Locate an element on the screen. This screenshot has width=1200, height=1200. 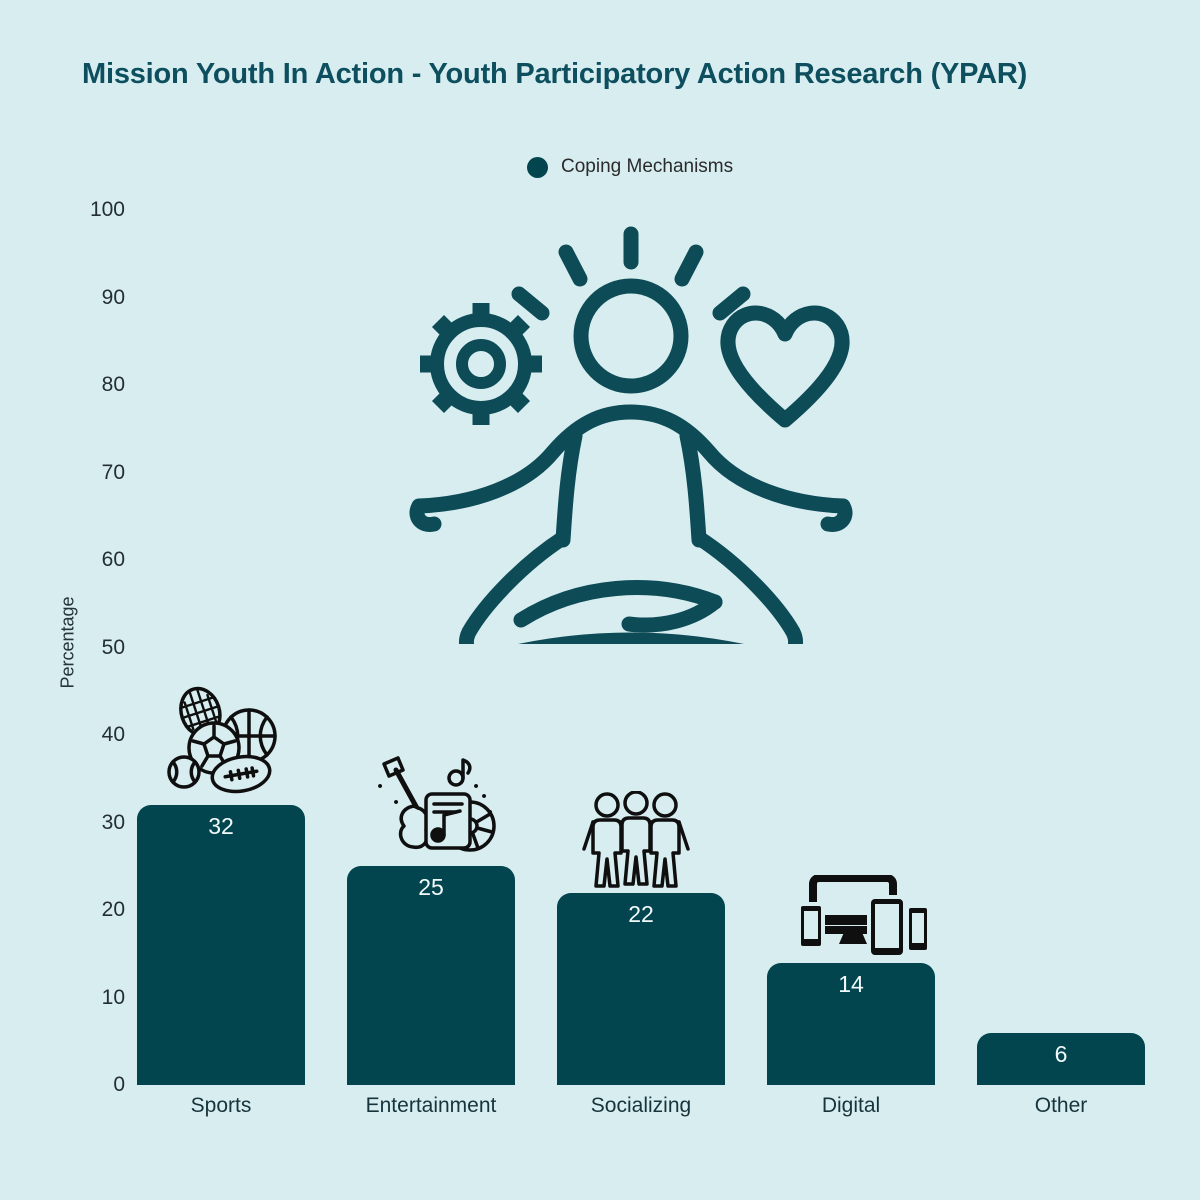
sports-balls-icon is located at coordinates (222, 740).